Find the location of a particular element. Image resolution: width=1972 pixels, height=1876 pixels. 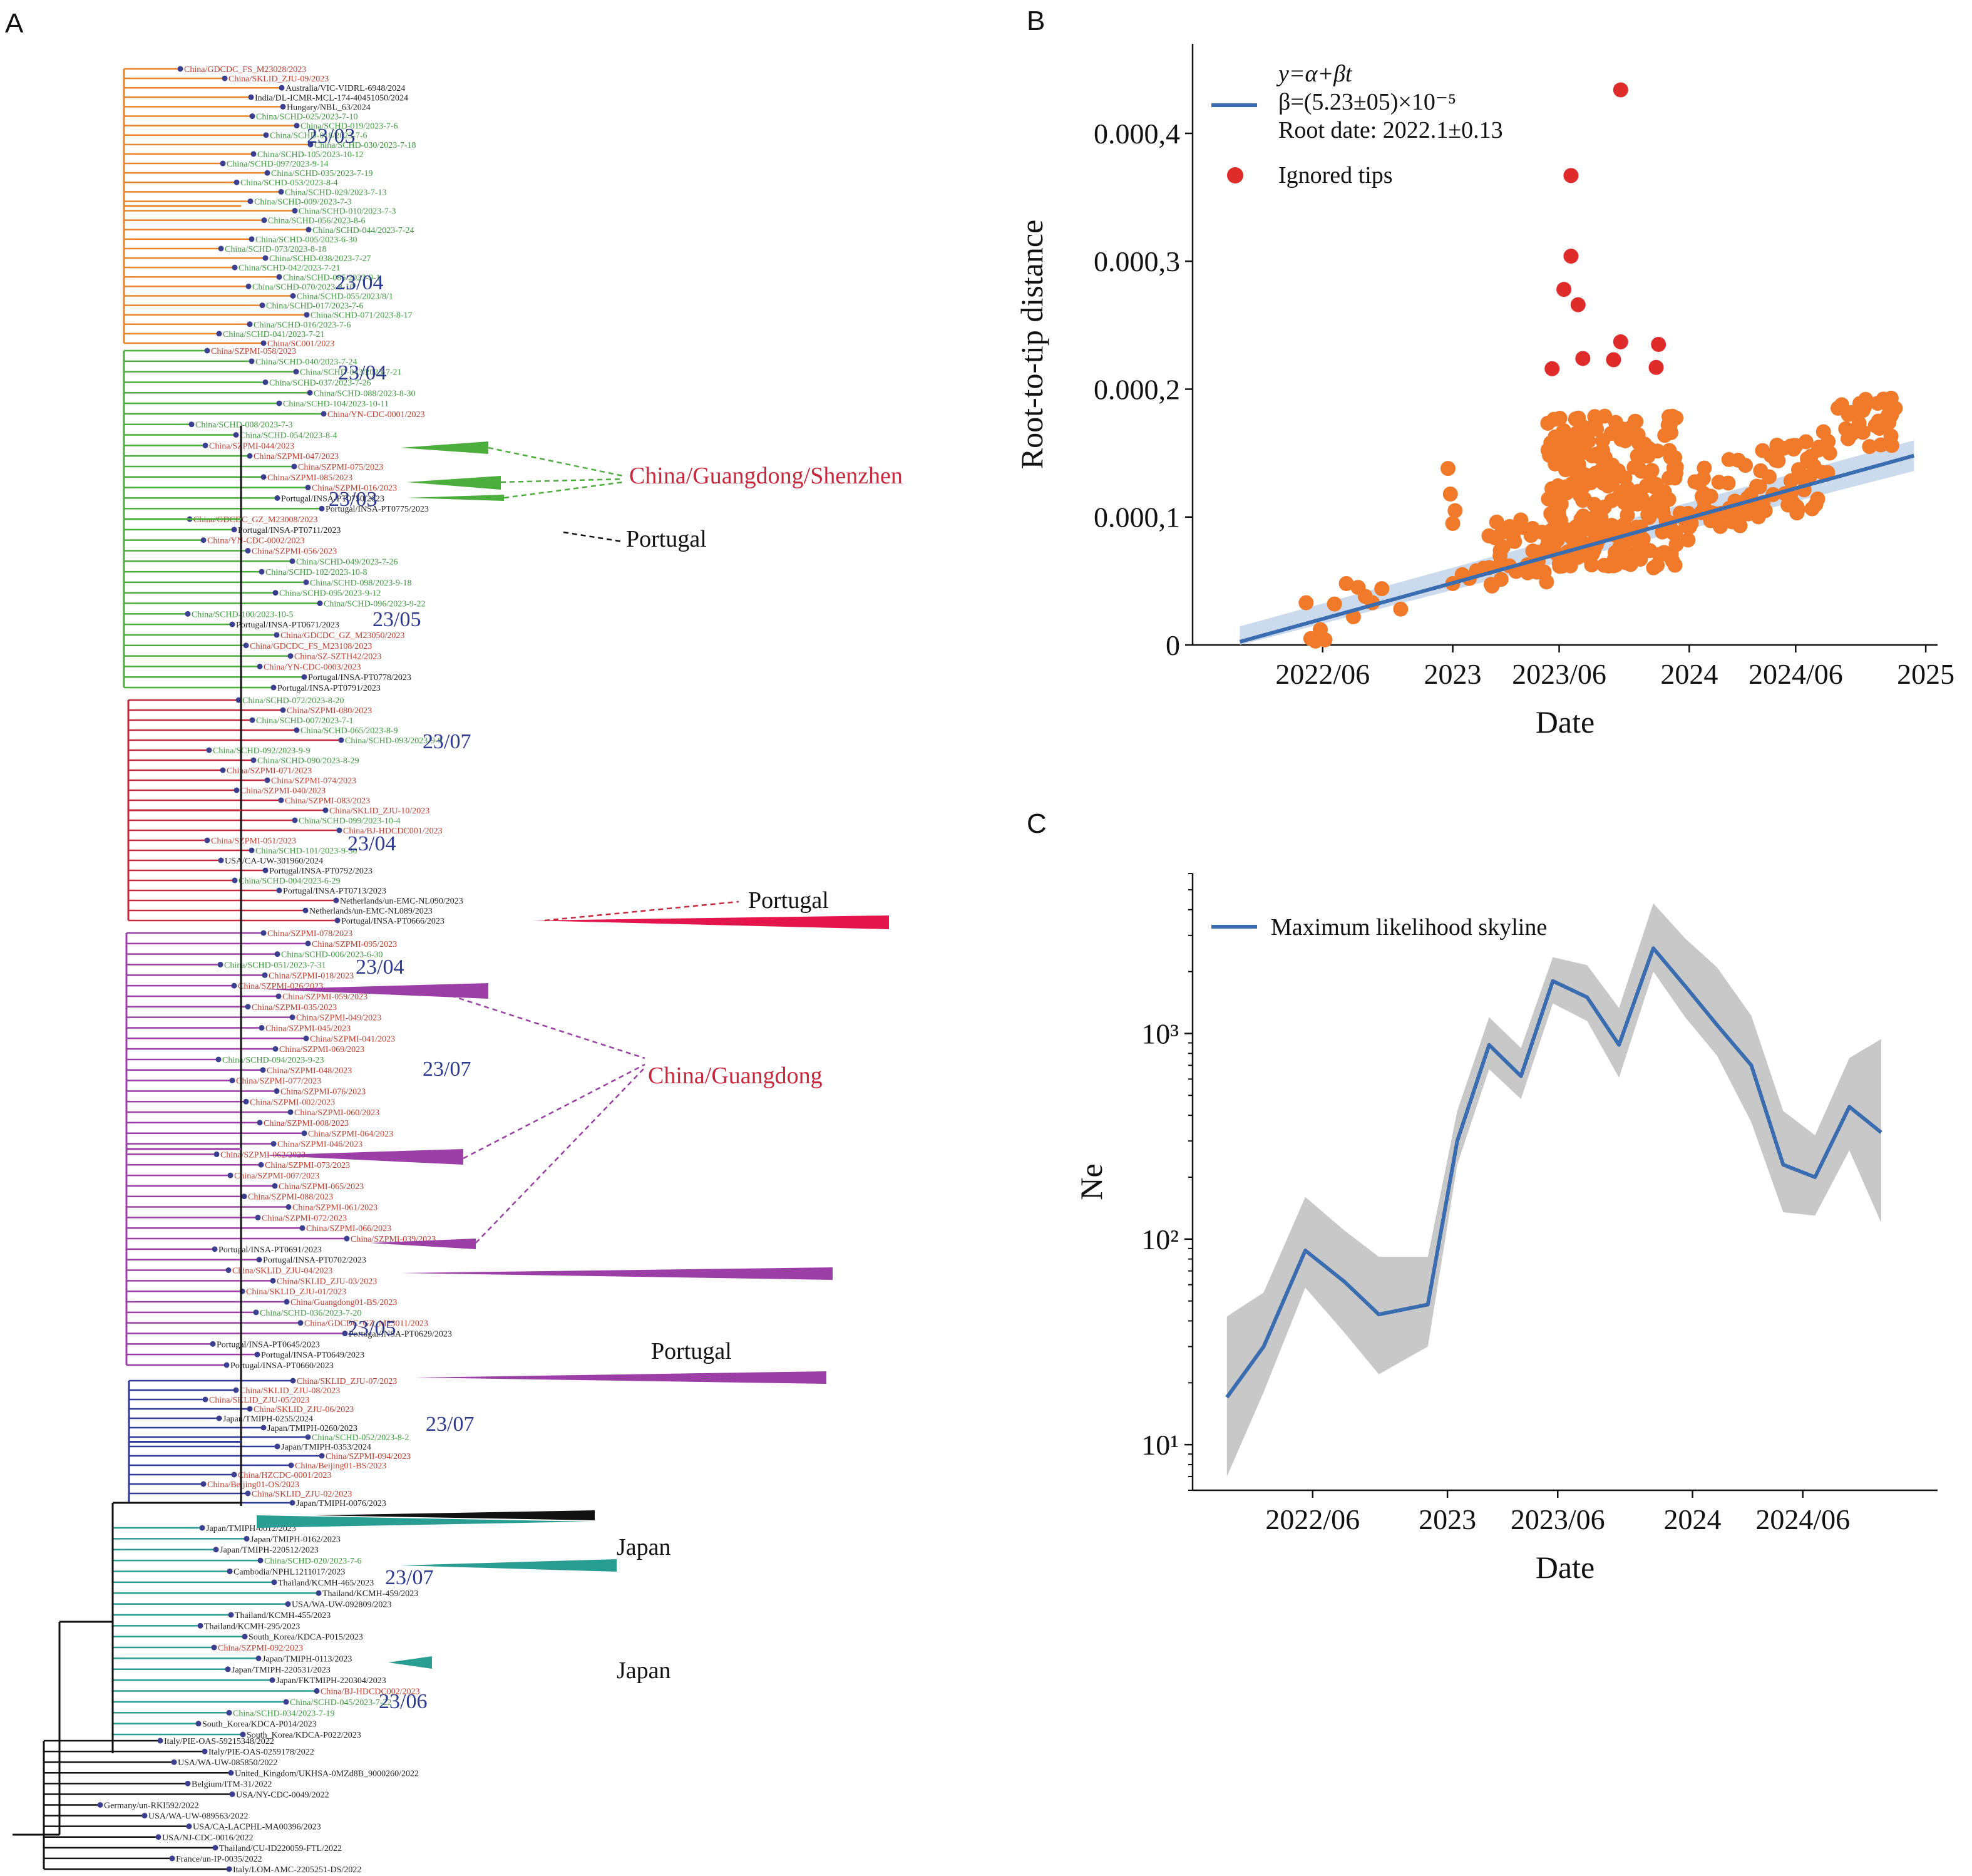

tip-label: China/SCHD-052/2023-8-2 is located at coordinates (360, 1438).